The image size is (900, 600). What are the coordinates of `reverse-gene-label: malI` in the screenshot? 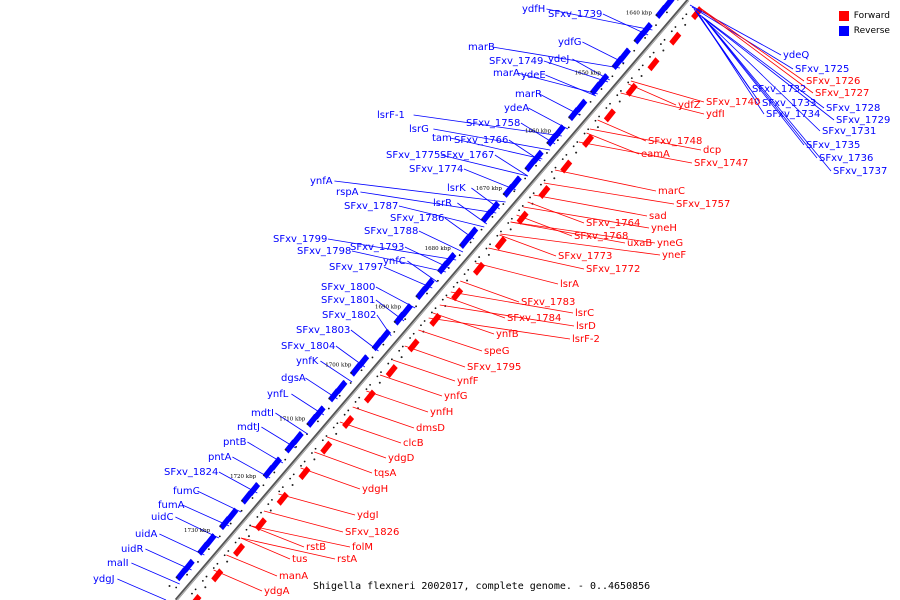 It's located at (118, 563).